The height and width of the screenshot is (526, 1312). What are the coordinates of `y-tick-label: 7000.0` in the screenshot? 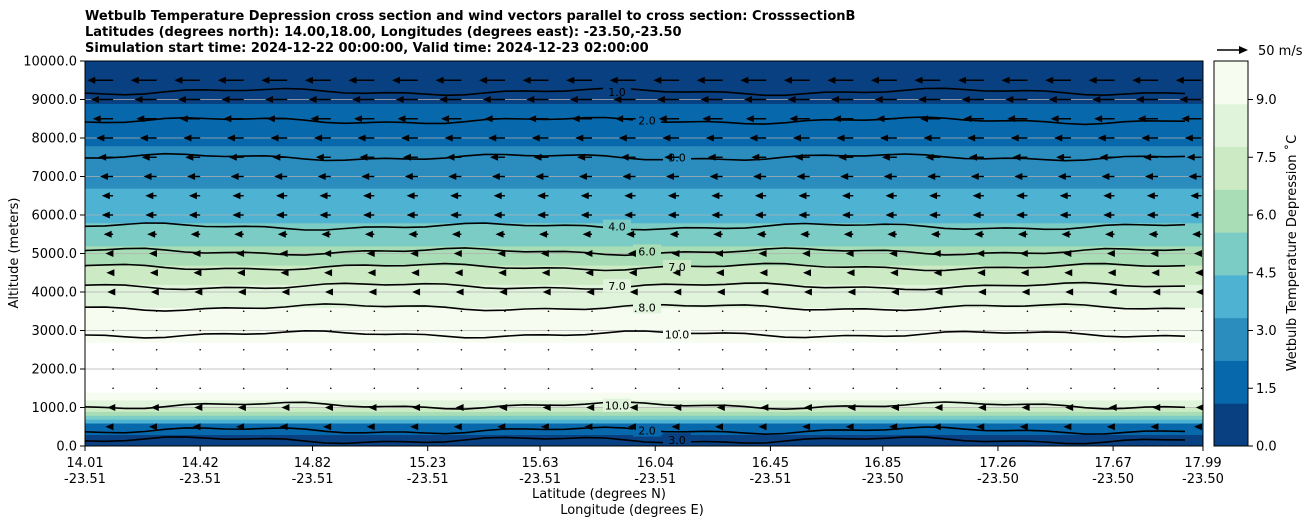 It's located at (55, 177).